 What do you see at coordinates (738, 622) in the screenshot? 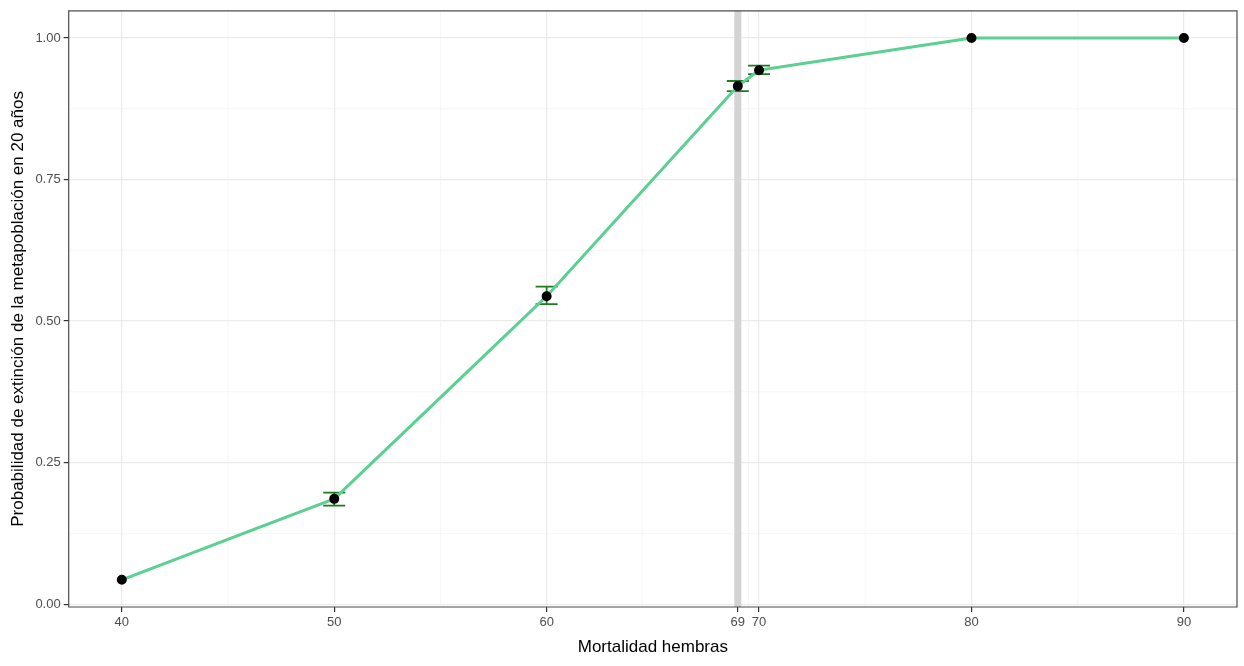
I see `x-tick-label: 69` at bounding box center [738, 622].